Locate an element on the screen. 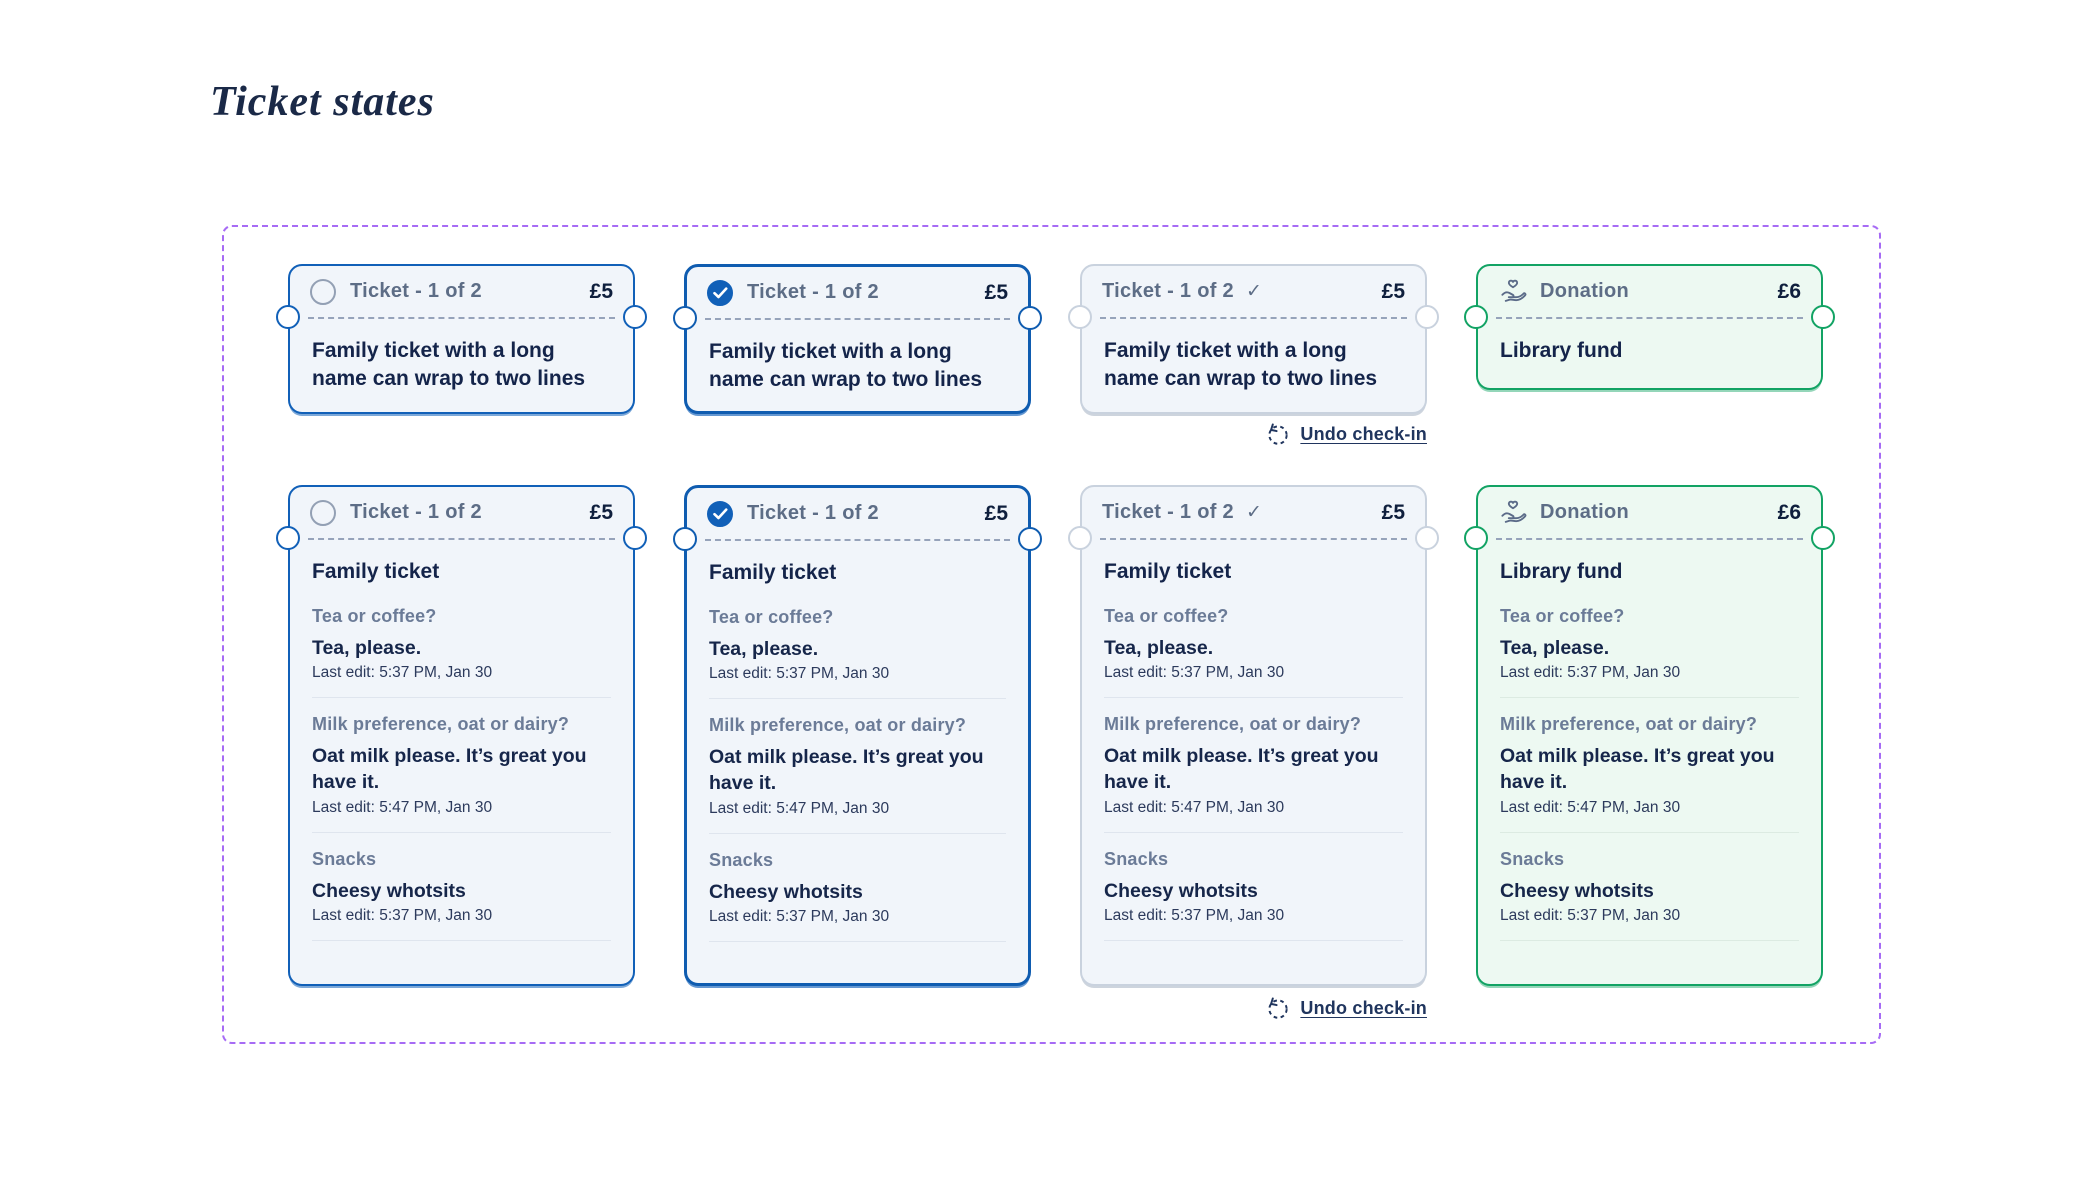 This screenshot has height=1200, width=2100. ticket-name: Family ticket is located at coordinates (773, 572).